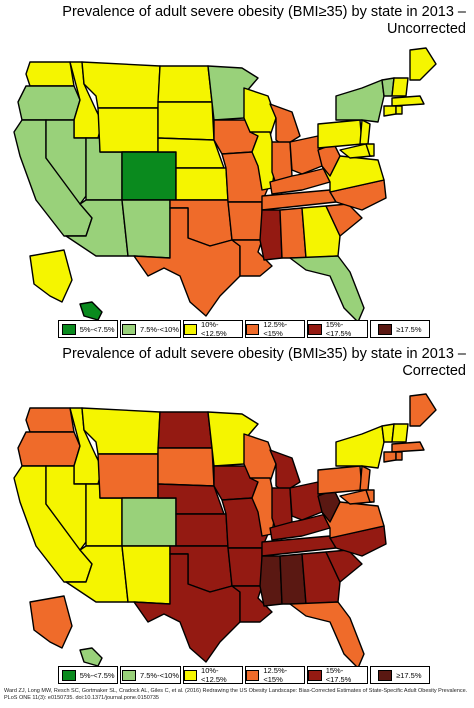 The image size is (474, 708). Describe the element at coordinates (97, 675) in the screenshot. I see `legend-label: 5%-<7.5%` at that location.